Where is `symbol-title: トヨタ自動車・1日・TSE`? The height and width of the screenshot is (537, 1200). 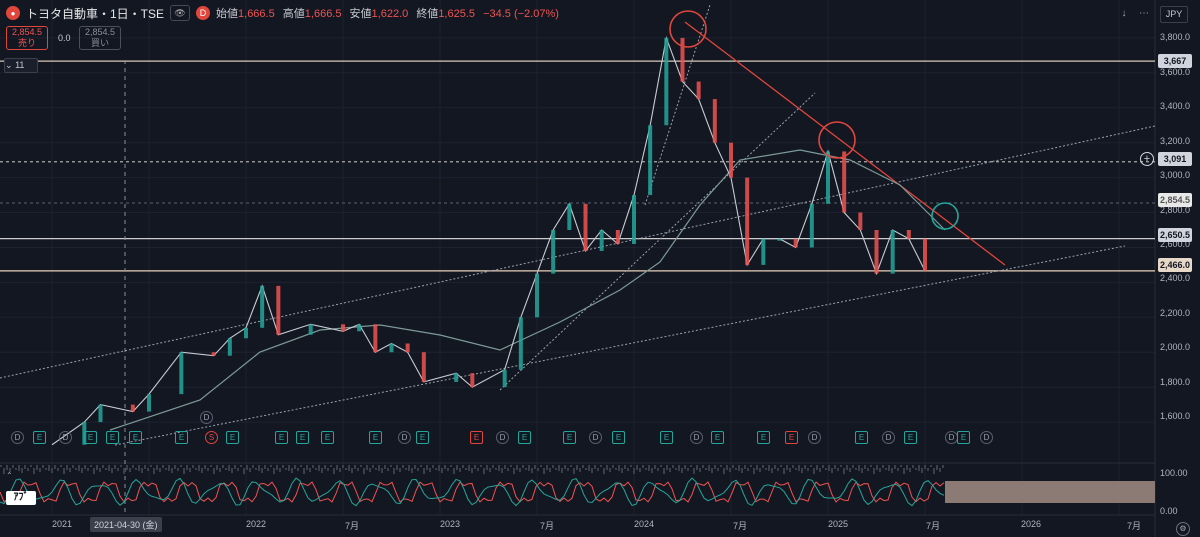 symbol-title: トヨタ自動車・1日・TSE is located at coordinates (95, 13).